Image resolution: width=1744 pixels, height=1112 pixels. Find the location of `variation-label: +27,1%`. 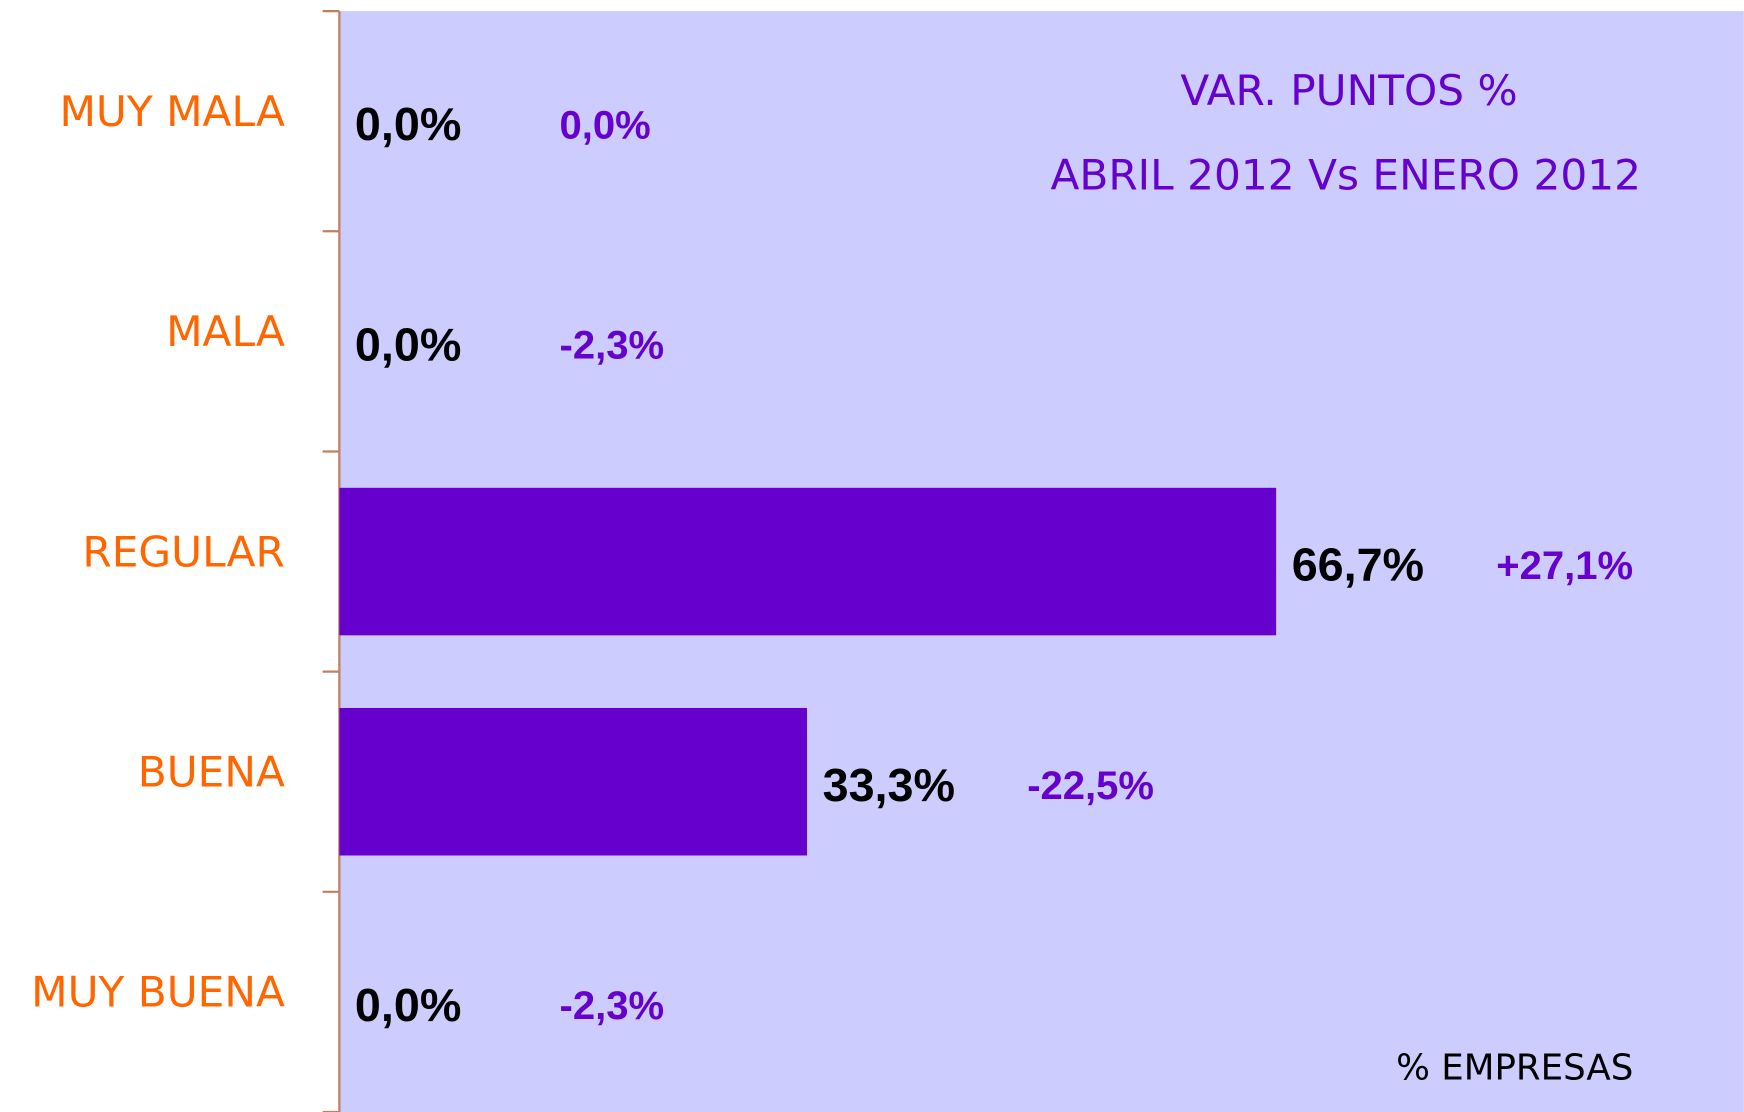

variation-label: +27,1% is located at coordinates (1564, 566).